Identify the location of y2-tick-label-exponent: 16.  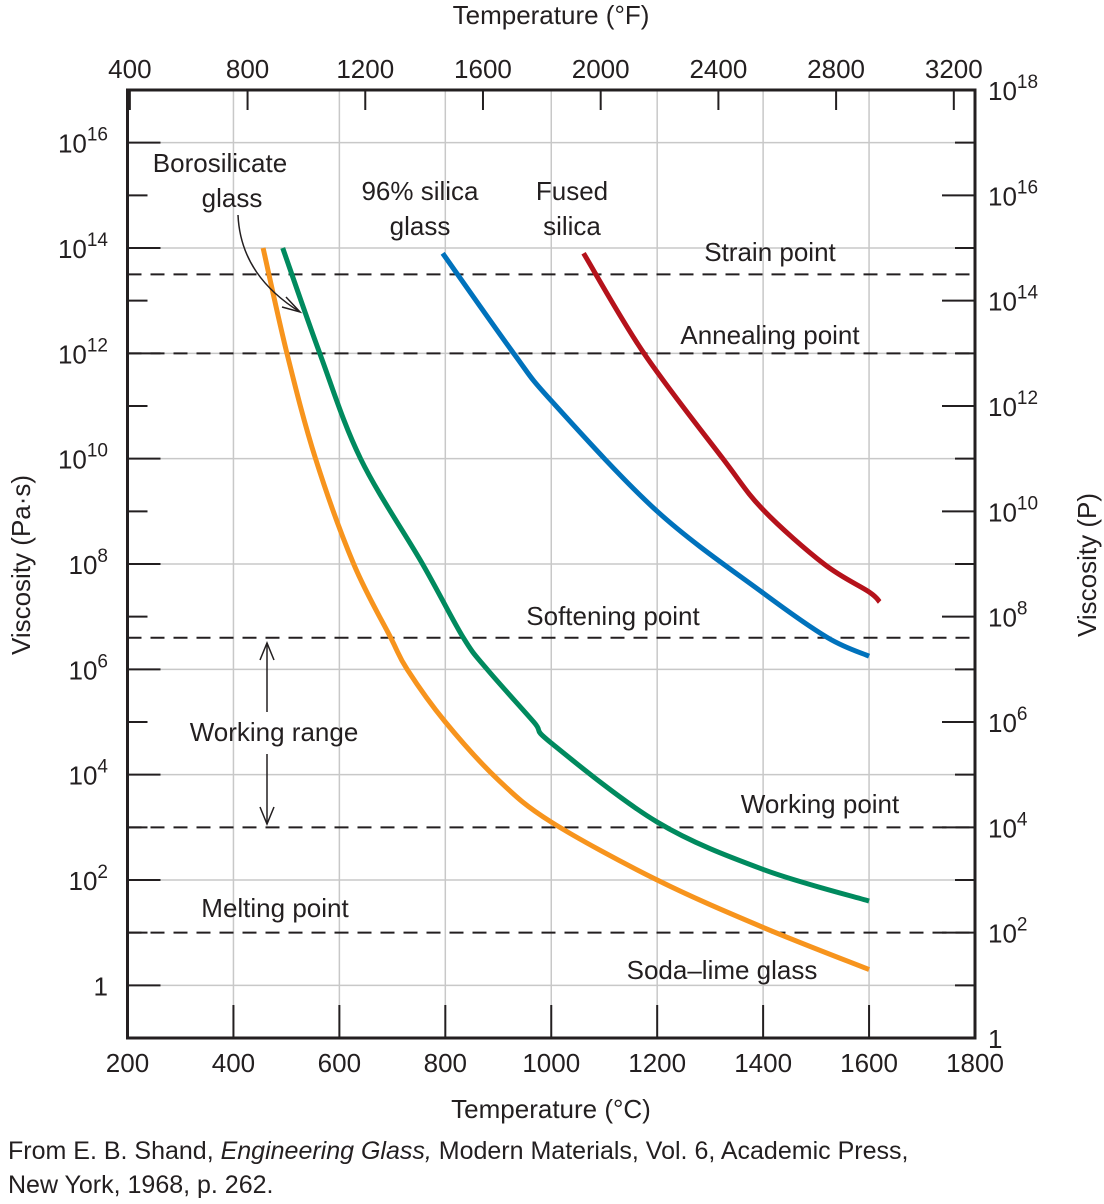
(1027, 187).